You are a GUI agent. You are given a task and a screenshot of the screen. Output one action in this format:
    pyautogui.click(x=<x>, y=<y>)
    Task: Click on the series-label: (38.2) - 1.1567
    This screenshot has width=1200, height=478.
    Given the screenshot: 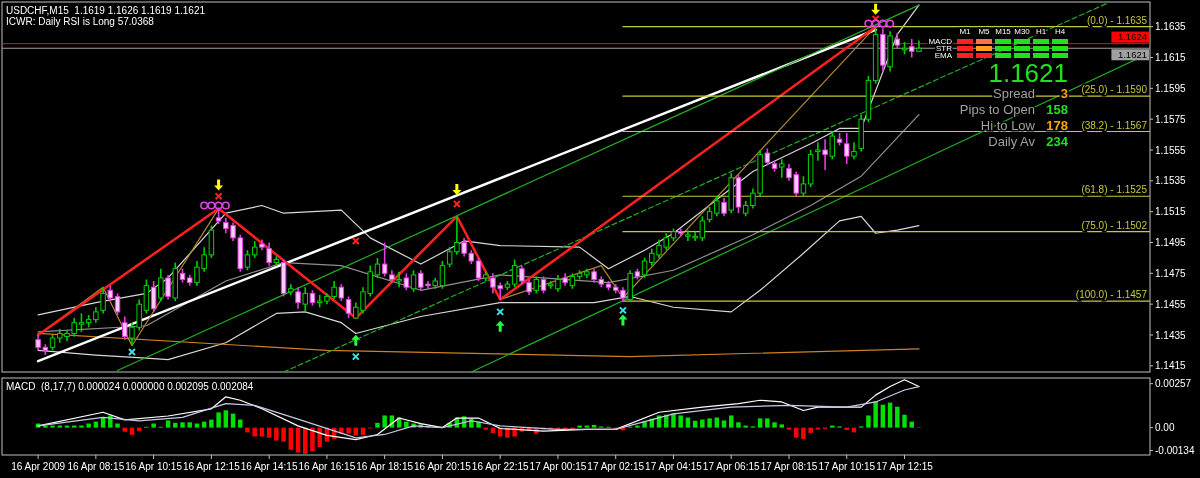 What is the action you would take?
    pyautogui.click(x=1114, y=125)
    